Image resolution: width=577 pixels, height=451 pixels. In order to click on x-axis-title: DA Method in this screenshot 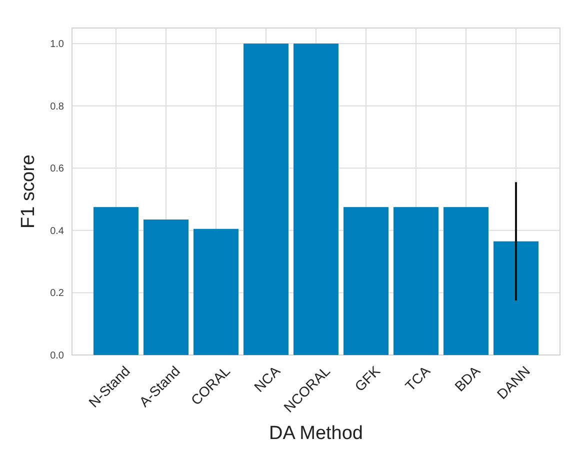, I will do `click(316, 433)`.